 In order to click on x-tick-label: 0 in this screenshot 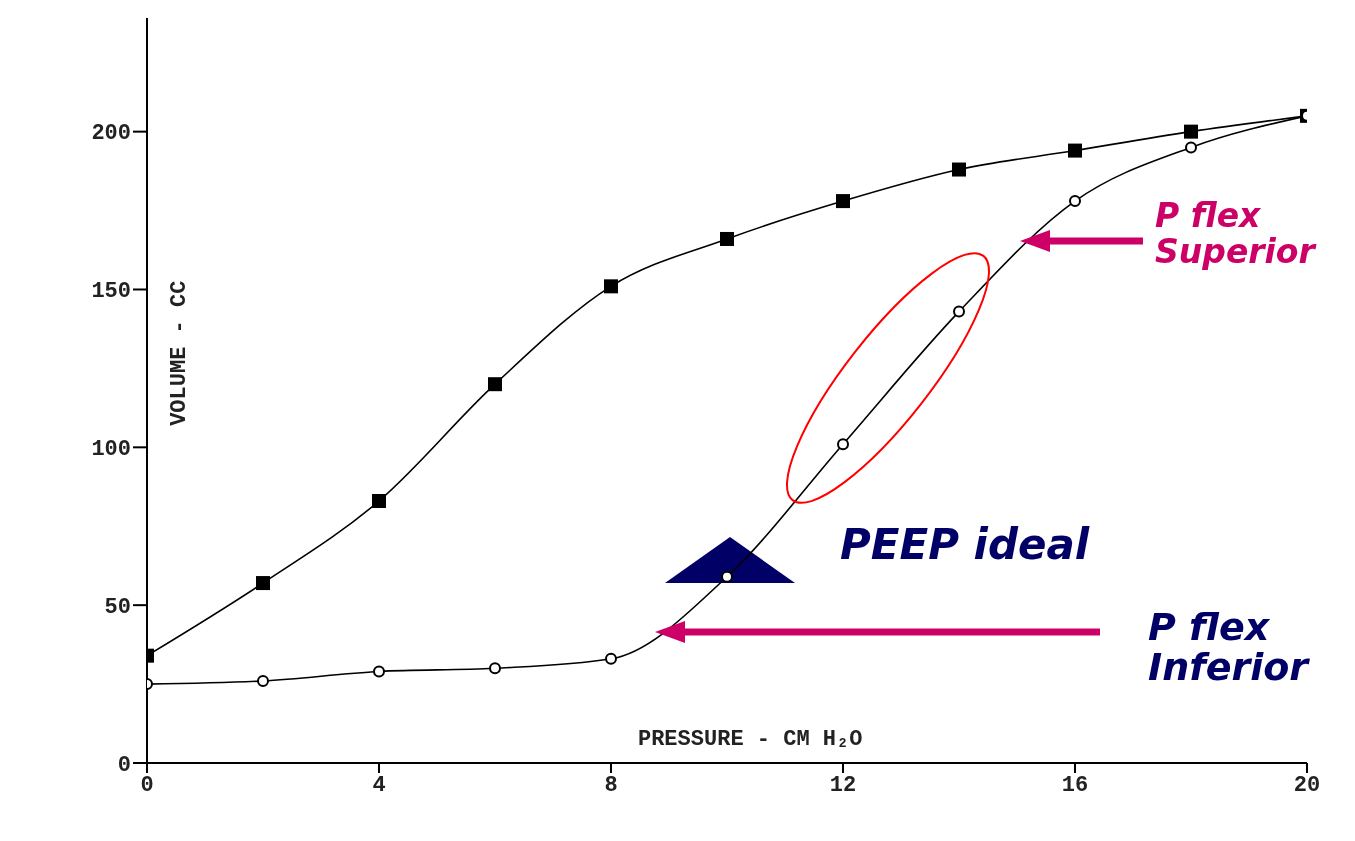, I will do `click(147, 785)`.